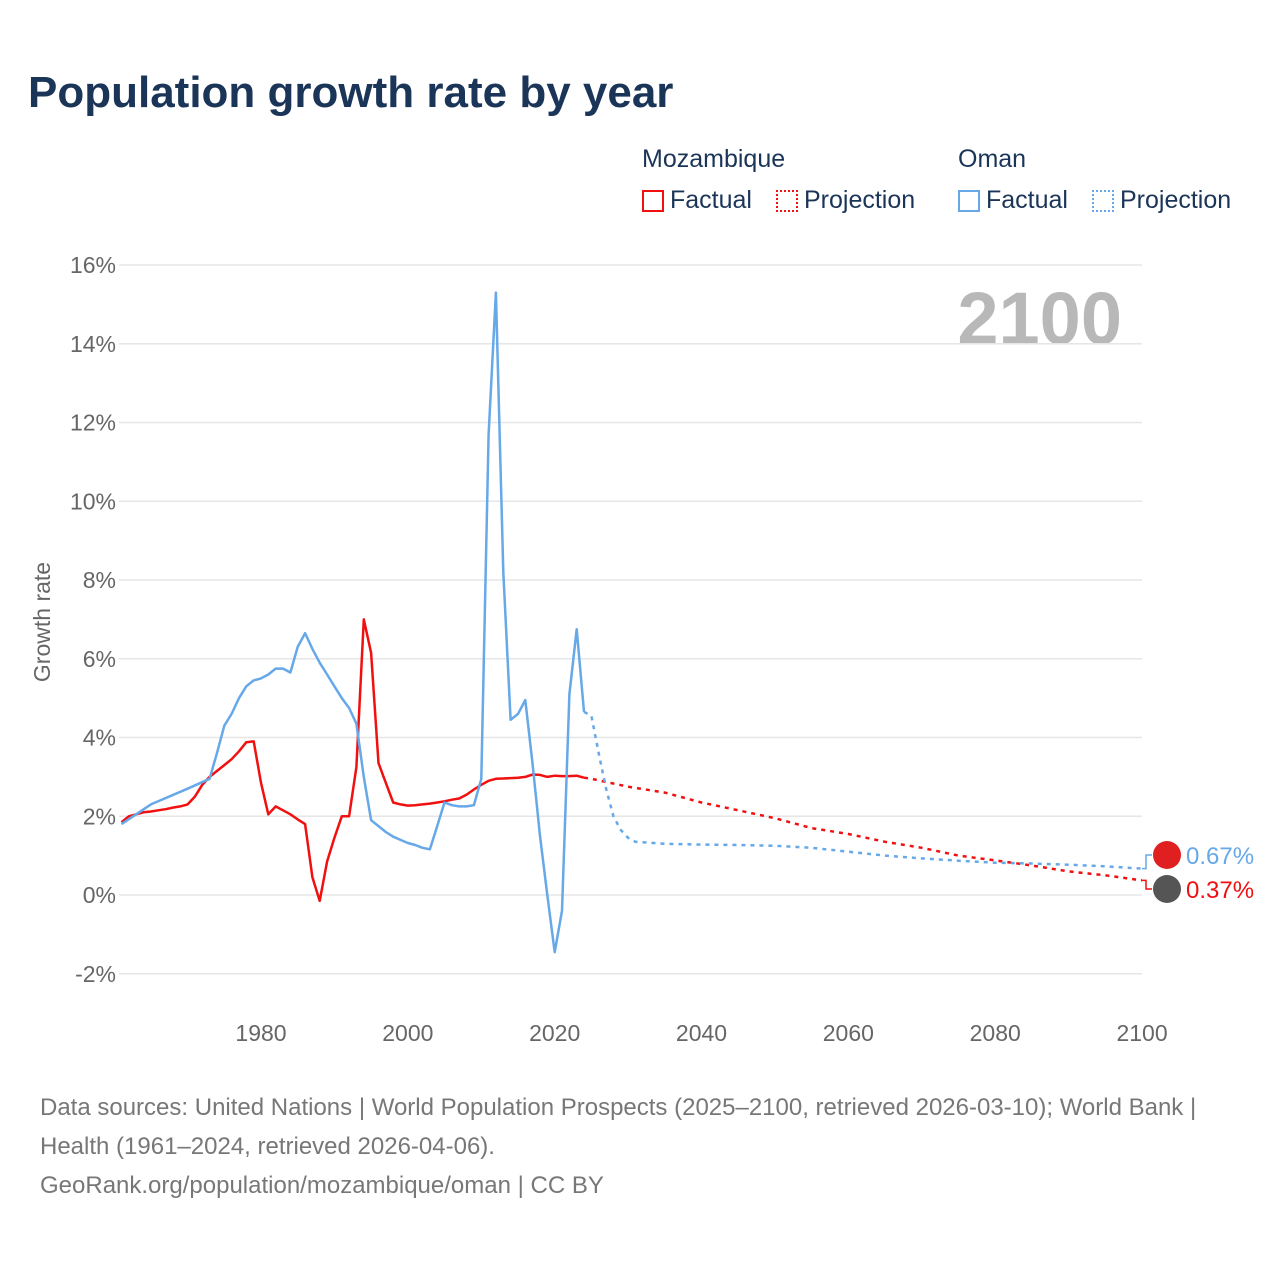 The image size is (1280, 1280). What do you see at coordinates (93, 501) in the screenshot?
I see `y-tick-label: 10%` at bounding box center [93, 501].